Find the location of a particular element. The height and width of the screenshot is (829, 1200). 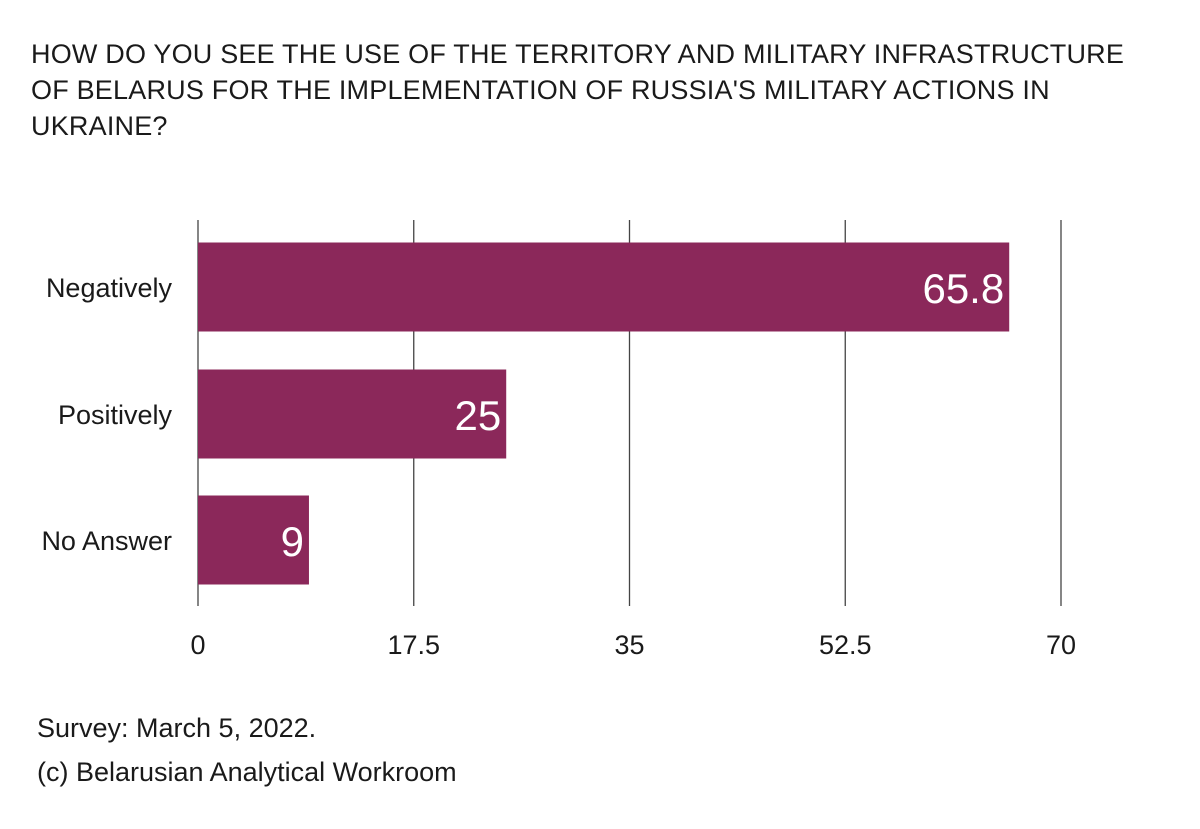

footer-survey-note: Survey: March 5, 2022. is located at coordinates (177, 728).